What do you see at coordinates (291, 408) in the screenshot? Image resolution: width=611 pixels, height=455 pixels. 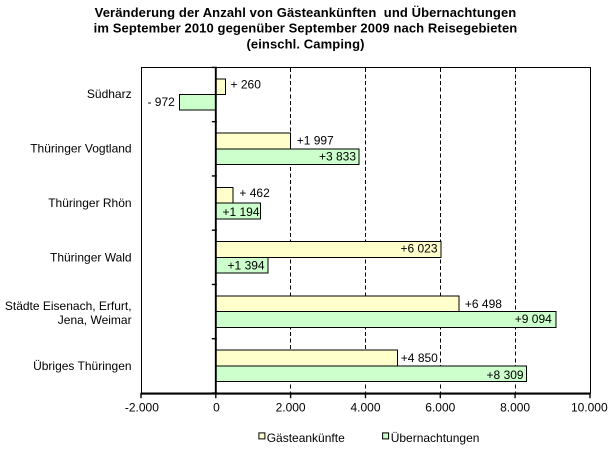 I see `svg-text: 2.000` at bounding box center [291, 408].